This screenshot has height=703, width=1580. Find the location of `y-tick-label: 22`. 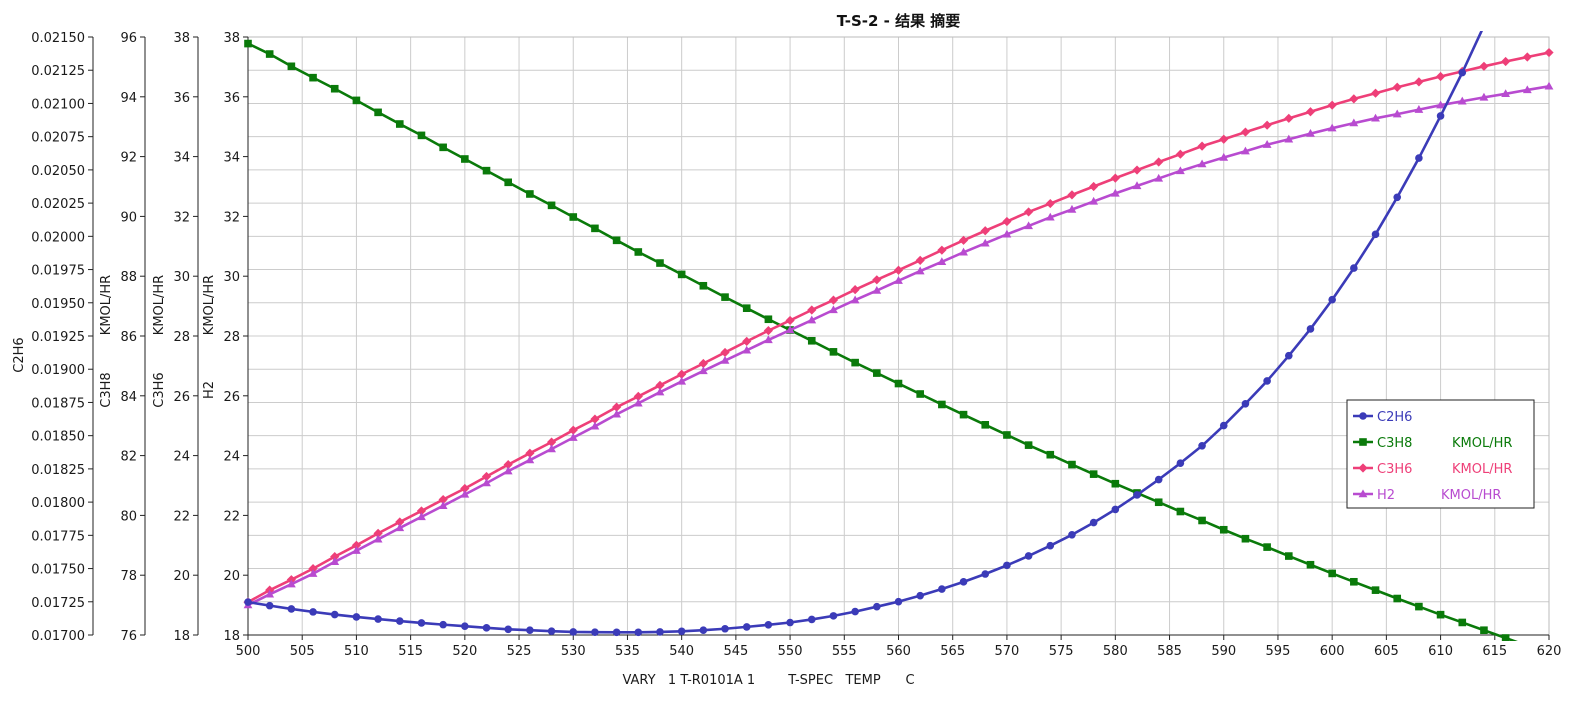

y-tick-label: 22 is located at coordinates (181, 516).